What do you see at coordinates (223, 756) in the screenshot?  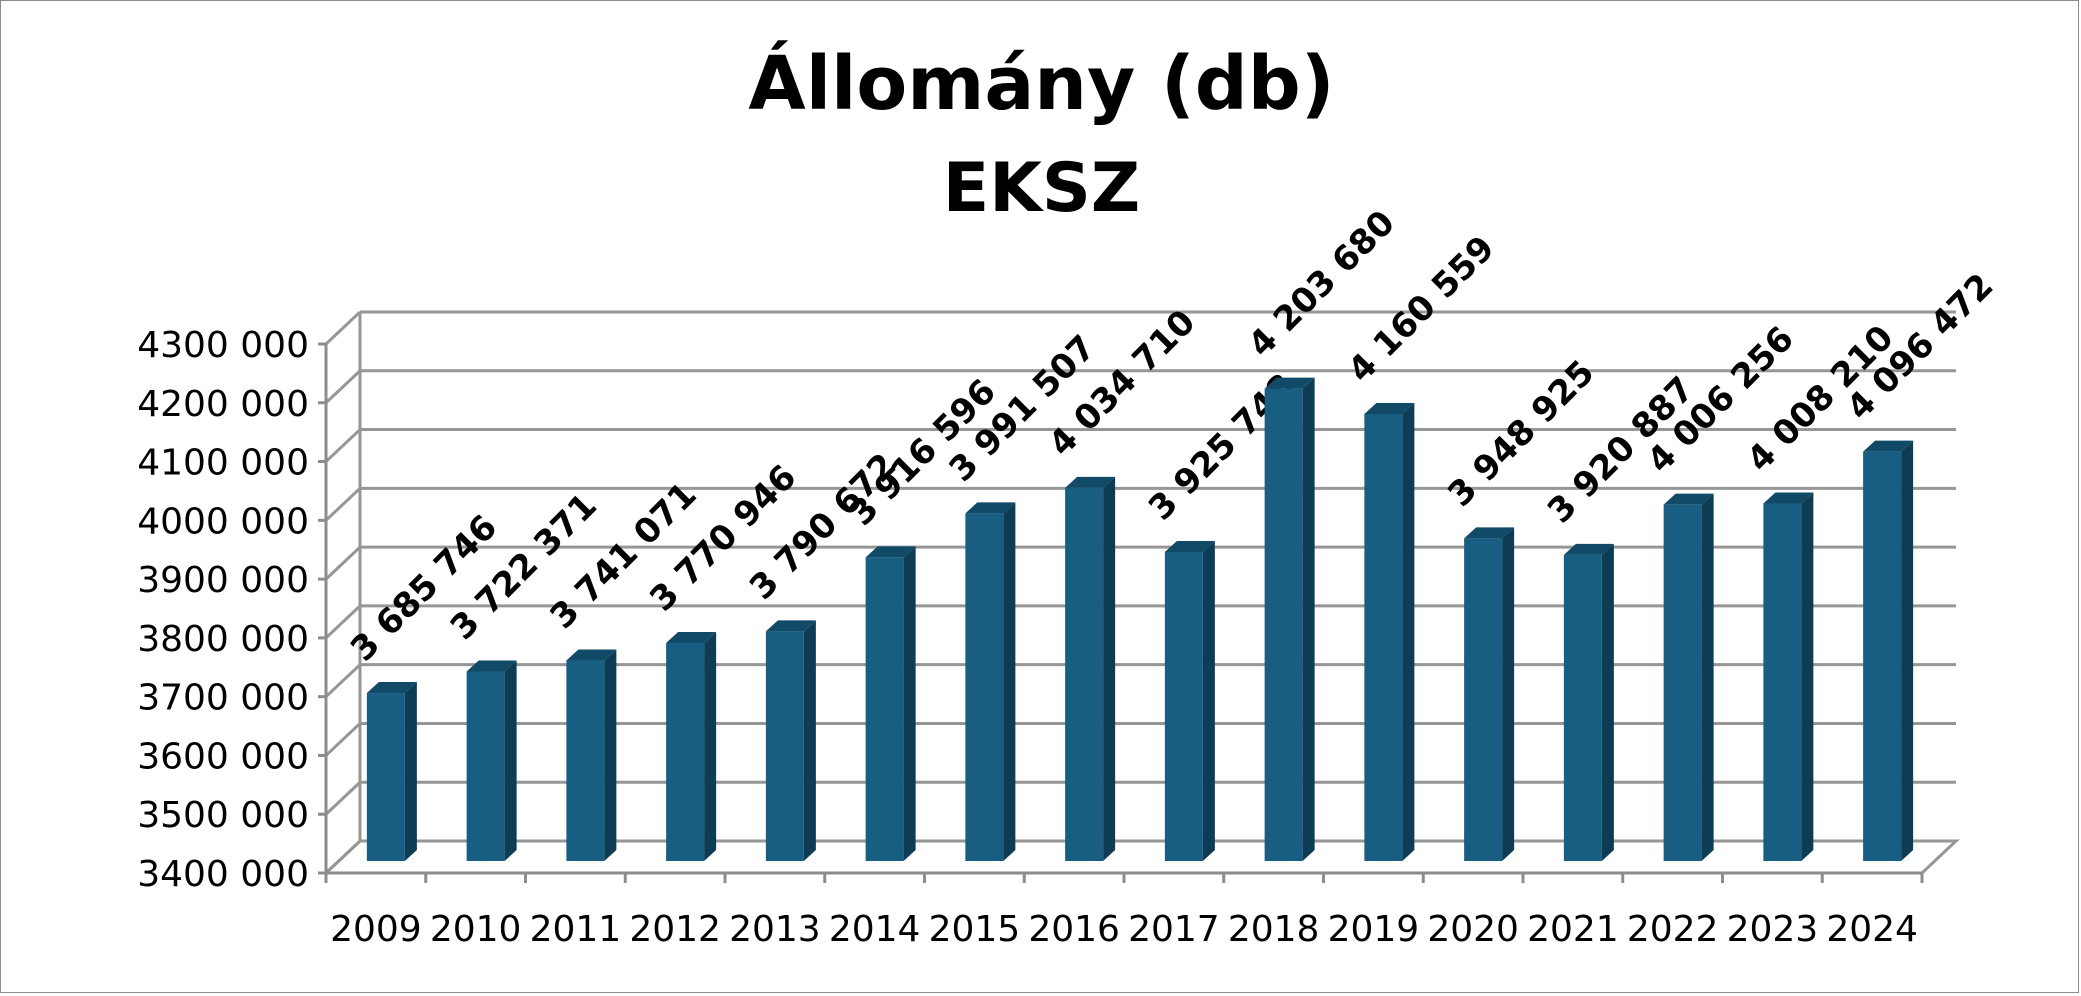 I see `y-tick-label: 3600 000` at bounding box center [223, 756].